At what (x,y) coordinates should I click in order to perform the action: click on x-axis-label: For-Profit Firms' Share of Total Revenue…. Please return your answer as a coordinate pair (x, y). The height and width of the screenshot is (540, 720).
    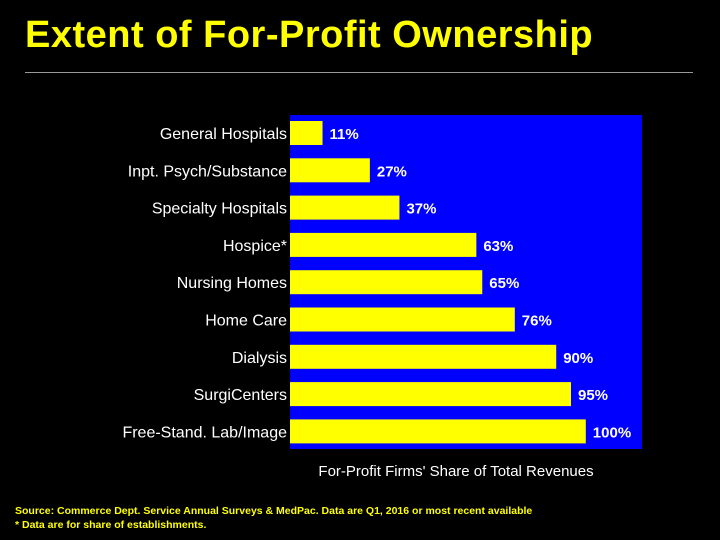
    Looking at the image, I should click on (455, 471).